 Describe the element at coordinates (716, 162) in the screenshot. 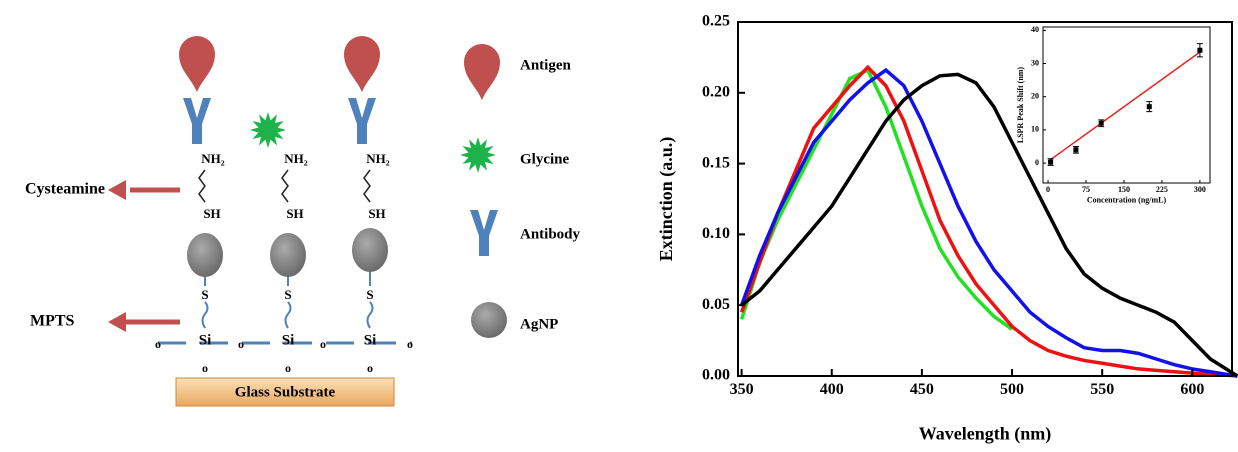

I see `y-tick-label: 0.15` at that location.